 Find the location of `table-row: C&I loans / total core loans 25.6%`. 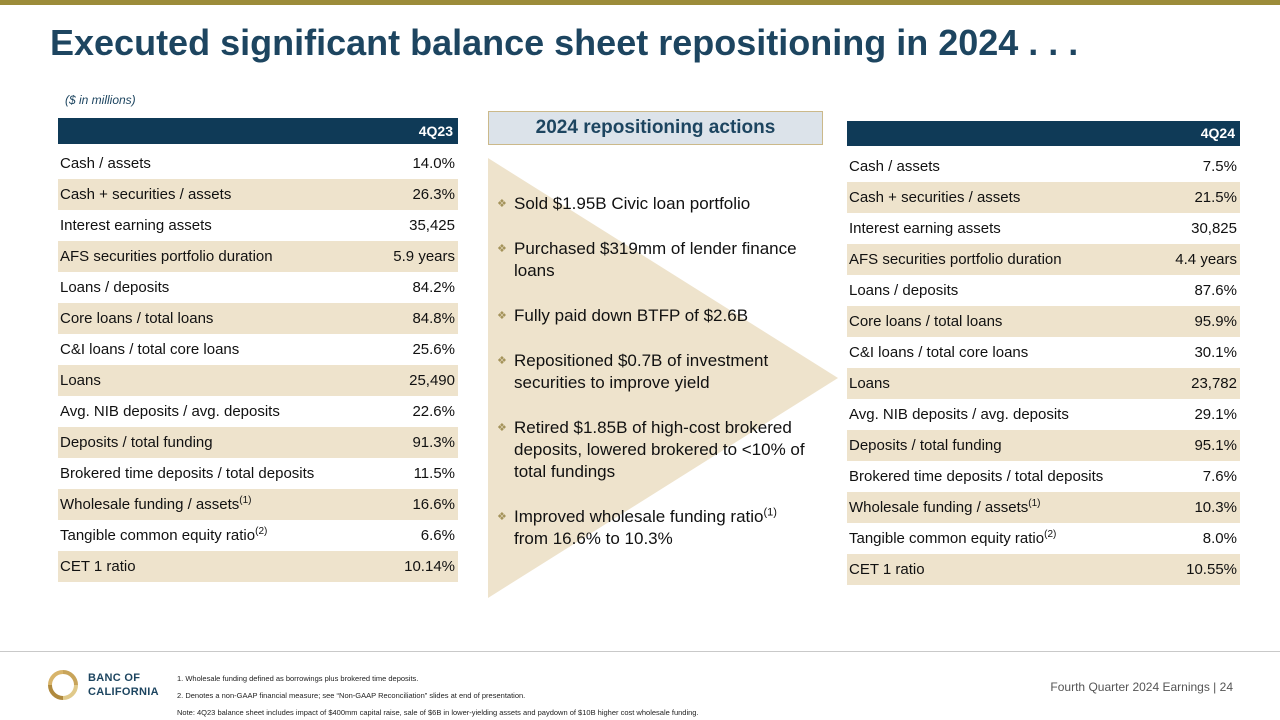

table-row: C&I loans / total core loans 25.6% is located at coordinates (258, 349).